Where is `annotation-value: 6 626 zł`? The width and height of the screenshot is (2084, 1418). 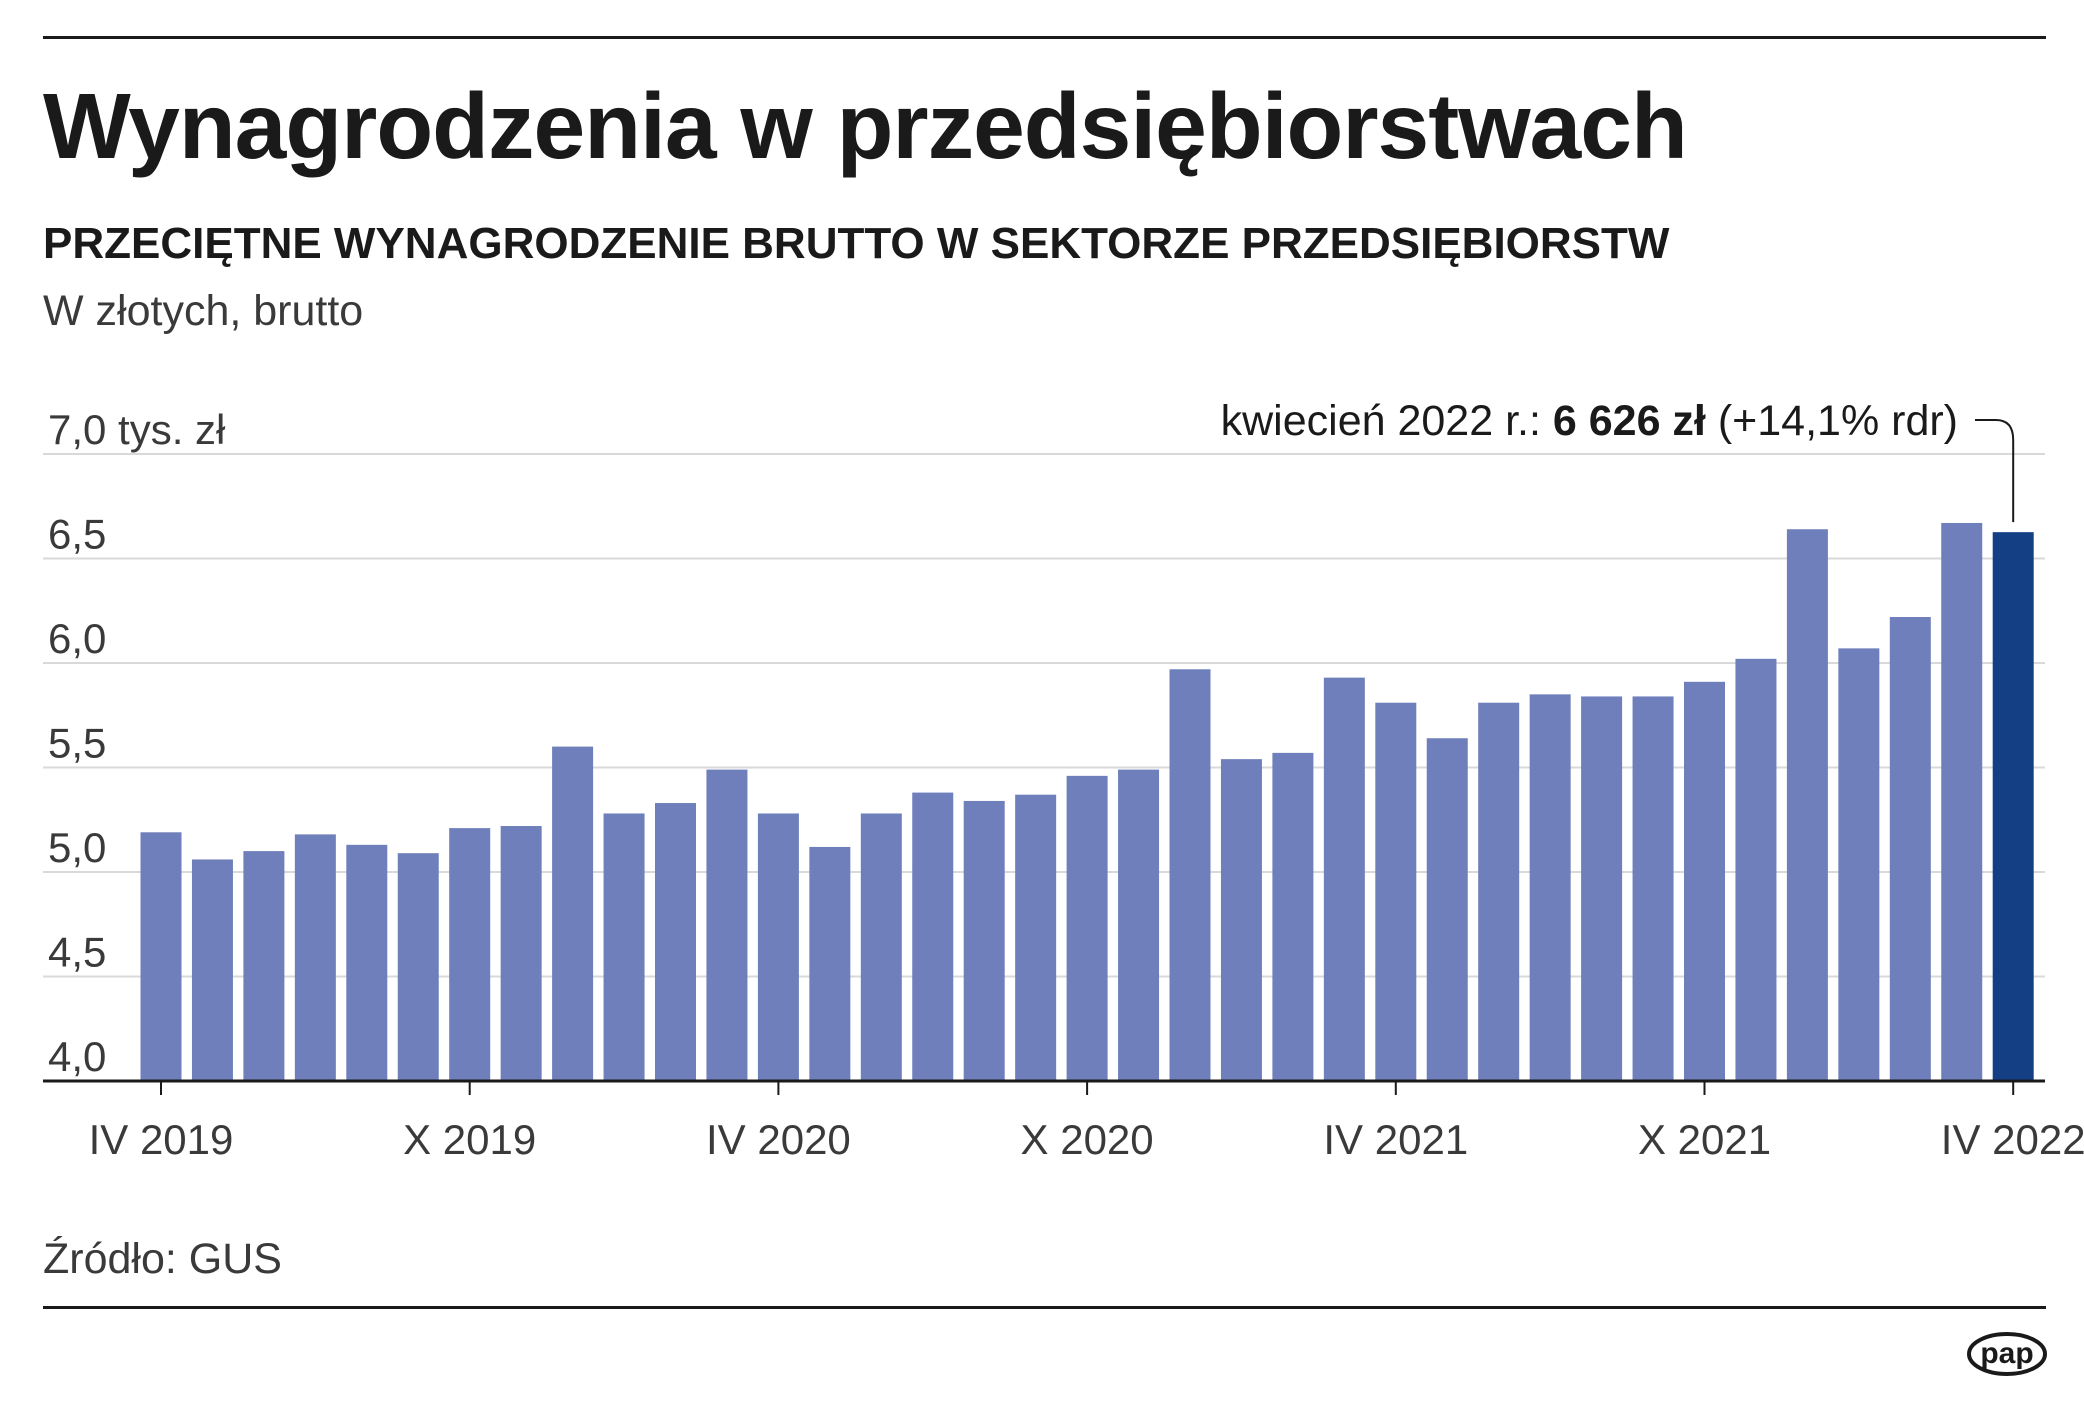
annotation-value: 6 626 zł is located at coordinates (1629, 421).